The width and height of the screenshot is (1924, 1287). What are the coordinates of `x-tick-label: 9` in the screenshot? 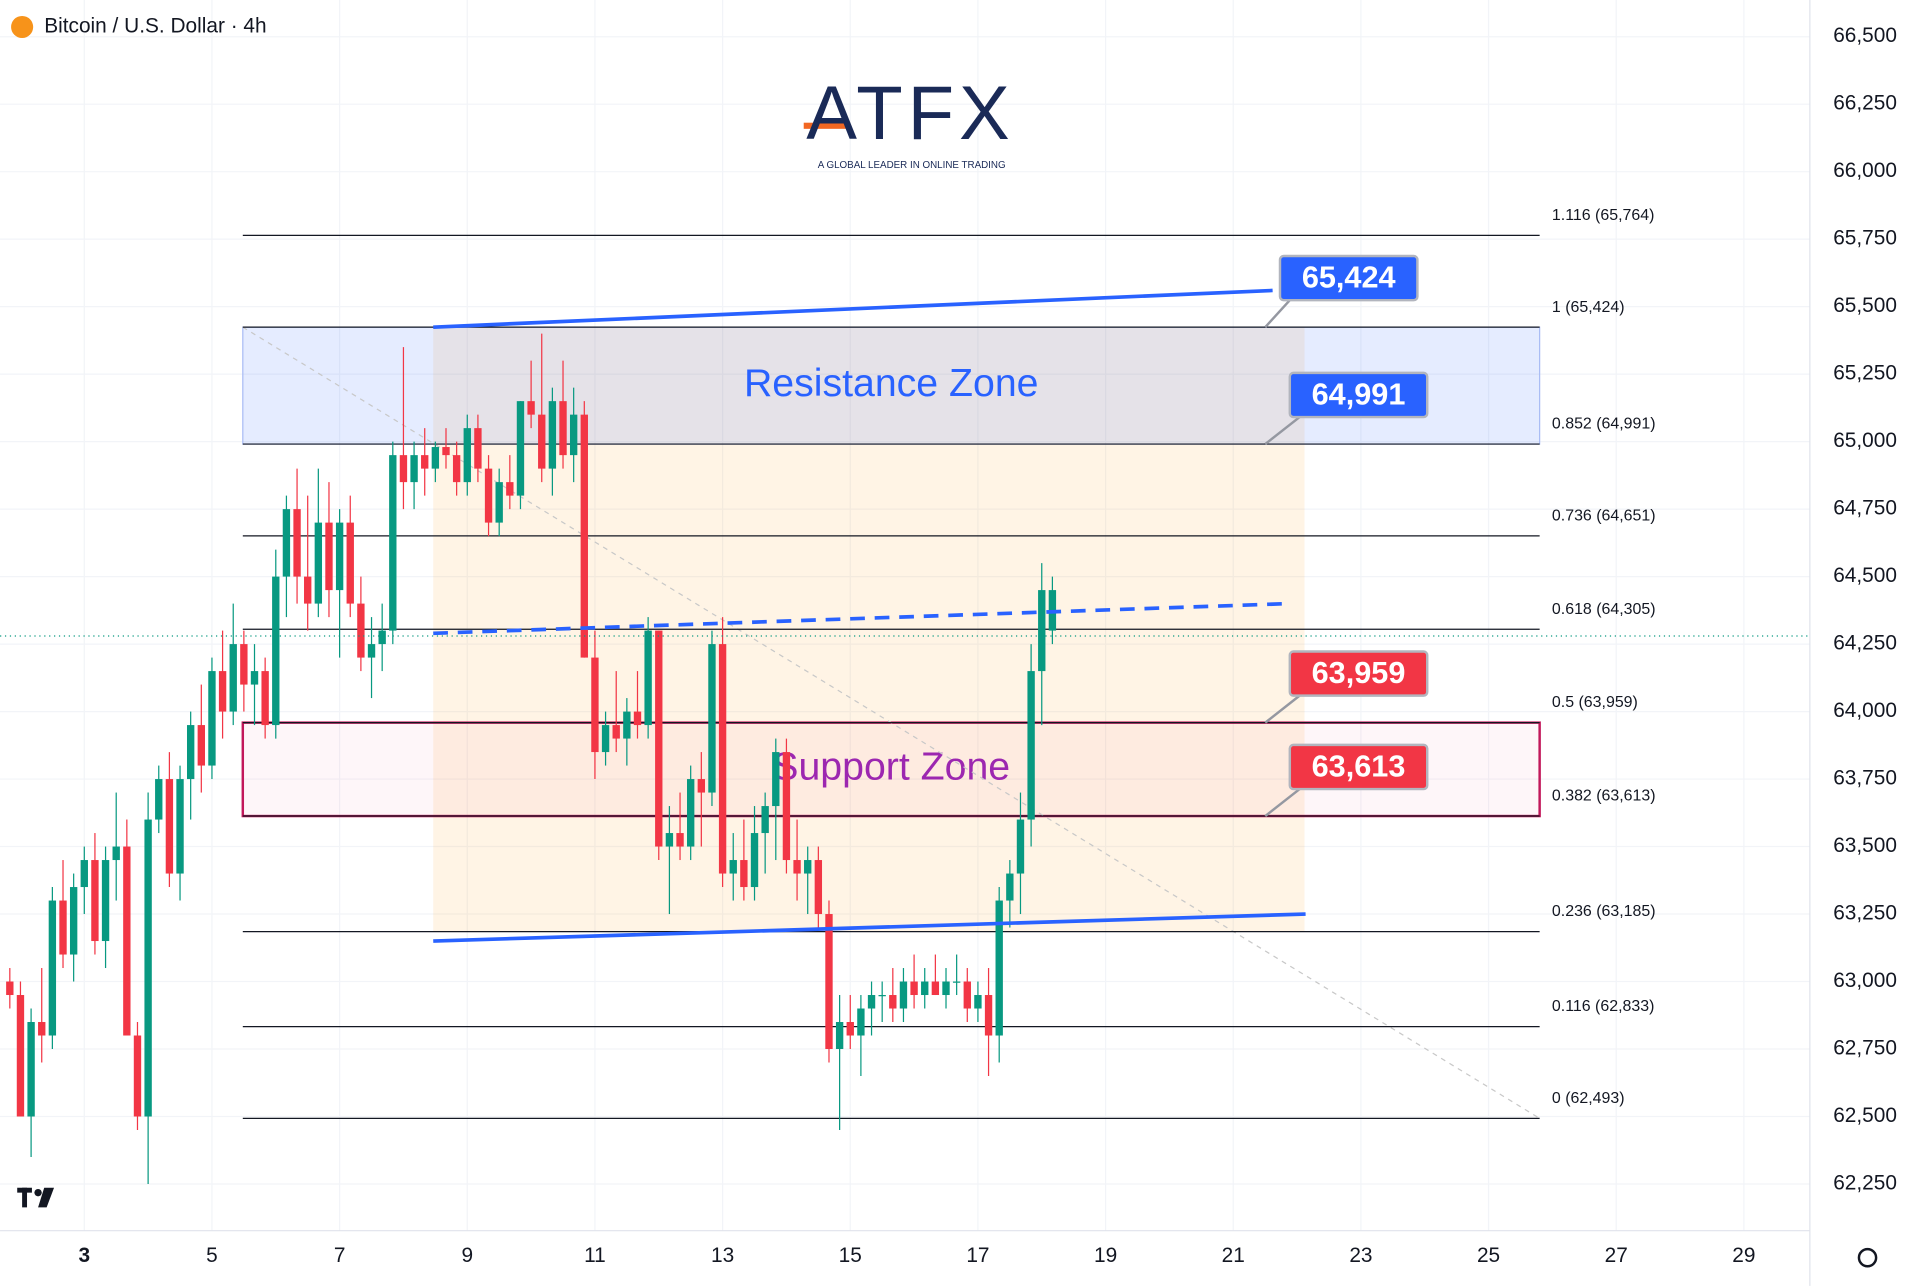 It's located at (467, 1255).